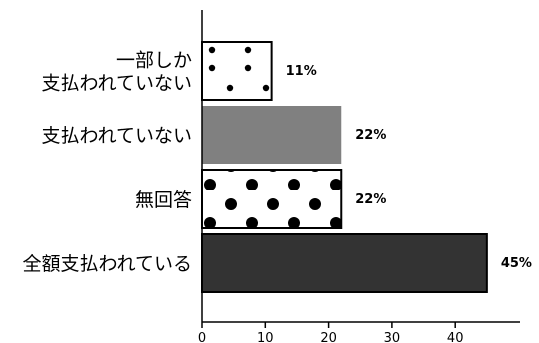 Image resolution: width=539 pixels, height=343 pixels. What do you see at coordinates (370, 135) in the screenshot?
I see `value-label-1: 22%` at bounding box center [370, 135].